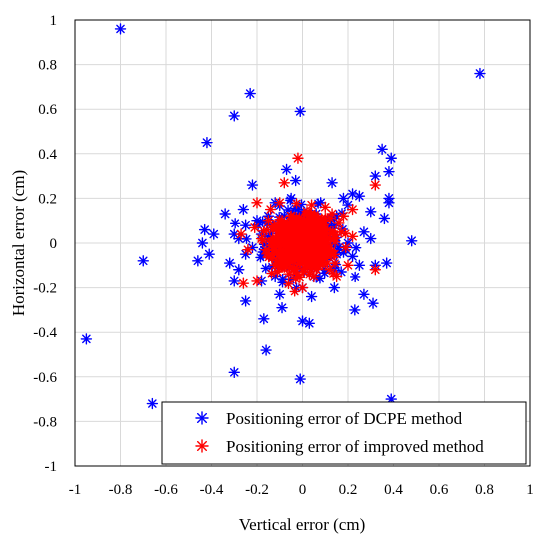  I want to click on x-tick-label: 0.2, so click(348, 490).